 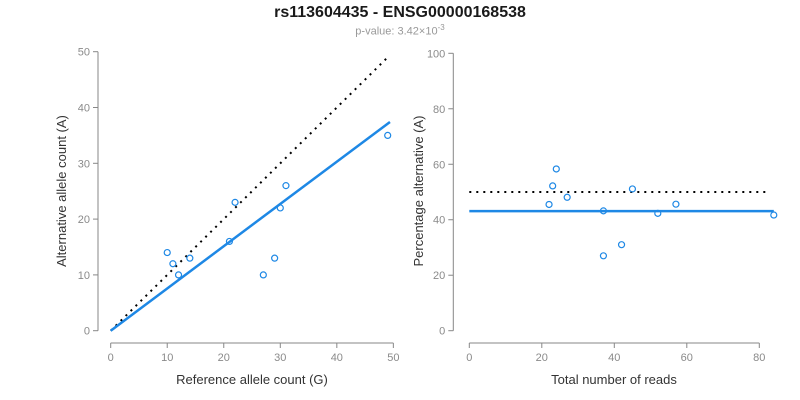 I want to click on x-axis-title: Reference allele count (G), so click(x=252, y=379).